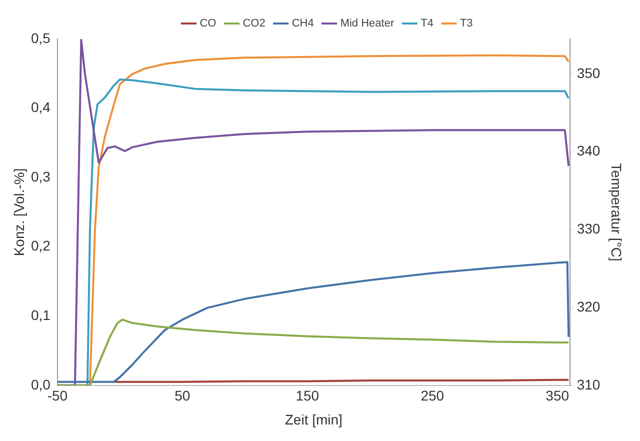  What do you see at coordinates (588, 72) in the screenshot?
I see `y2-tick-label: 350` at bounding box center [588, 72].